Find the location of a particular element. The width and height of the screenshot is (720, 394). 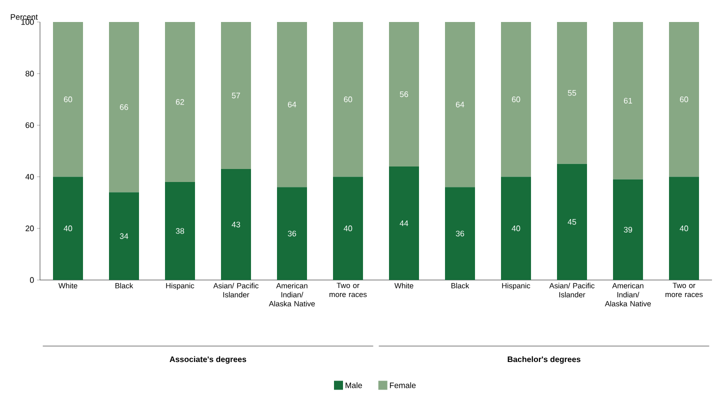

data-label: 61 is located at coordinates (628, 101).